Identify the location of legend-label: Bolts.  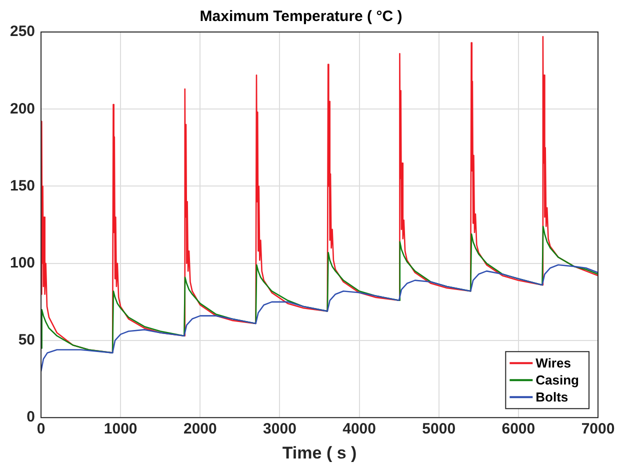
(552, 397).